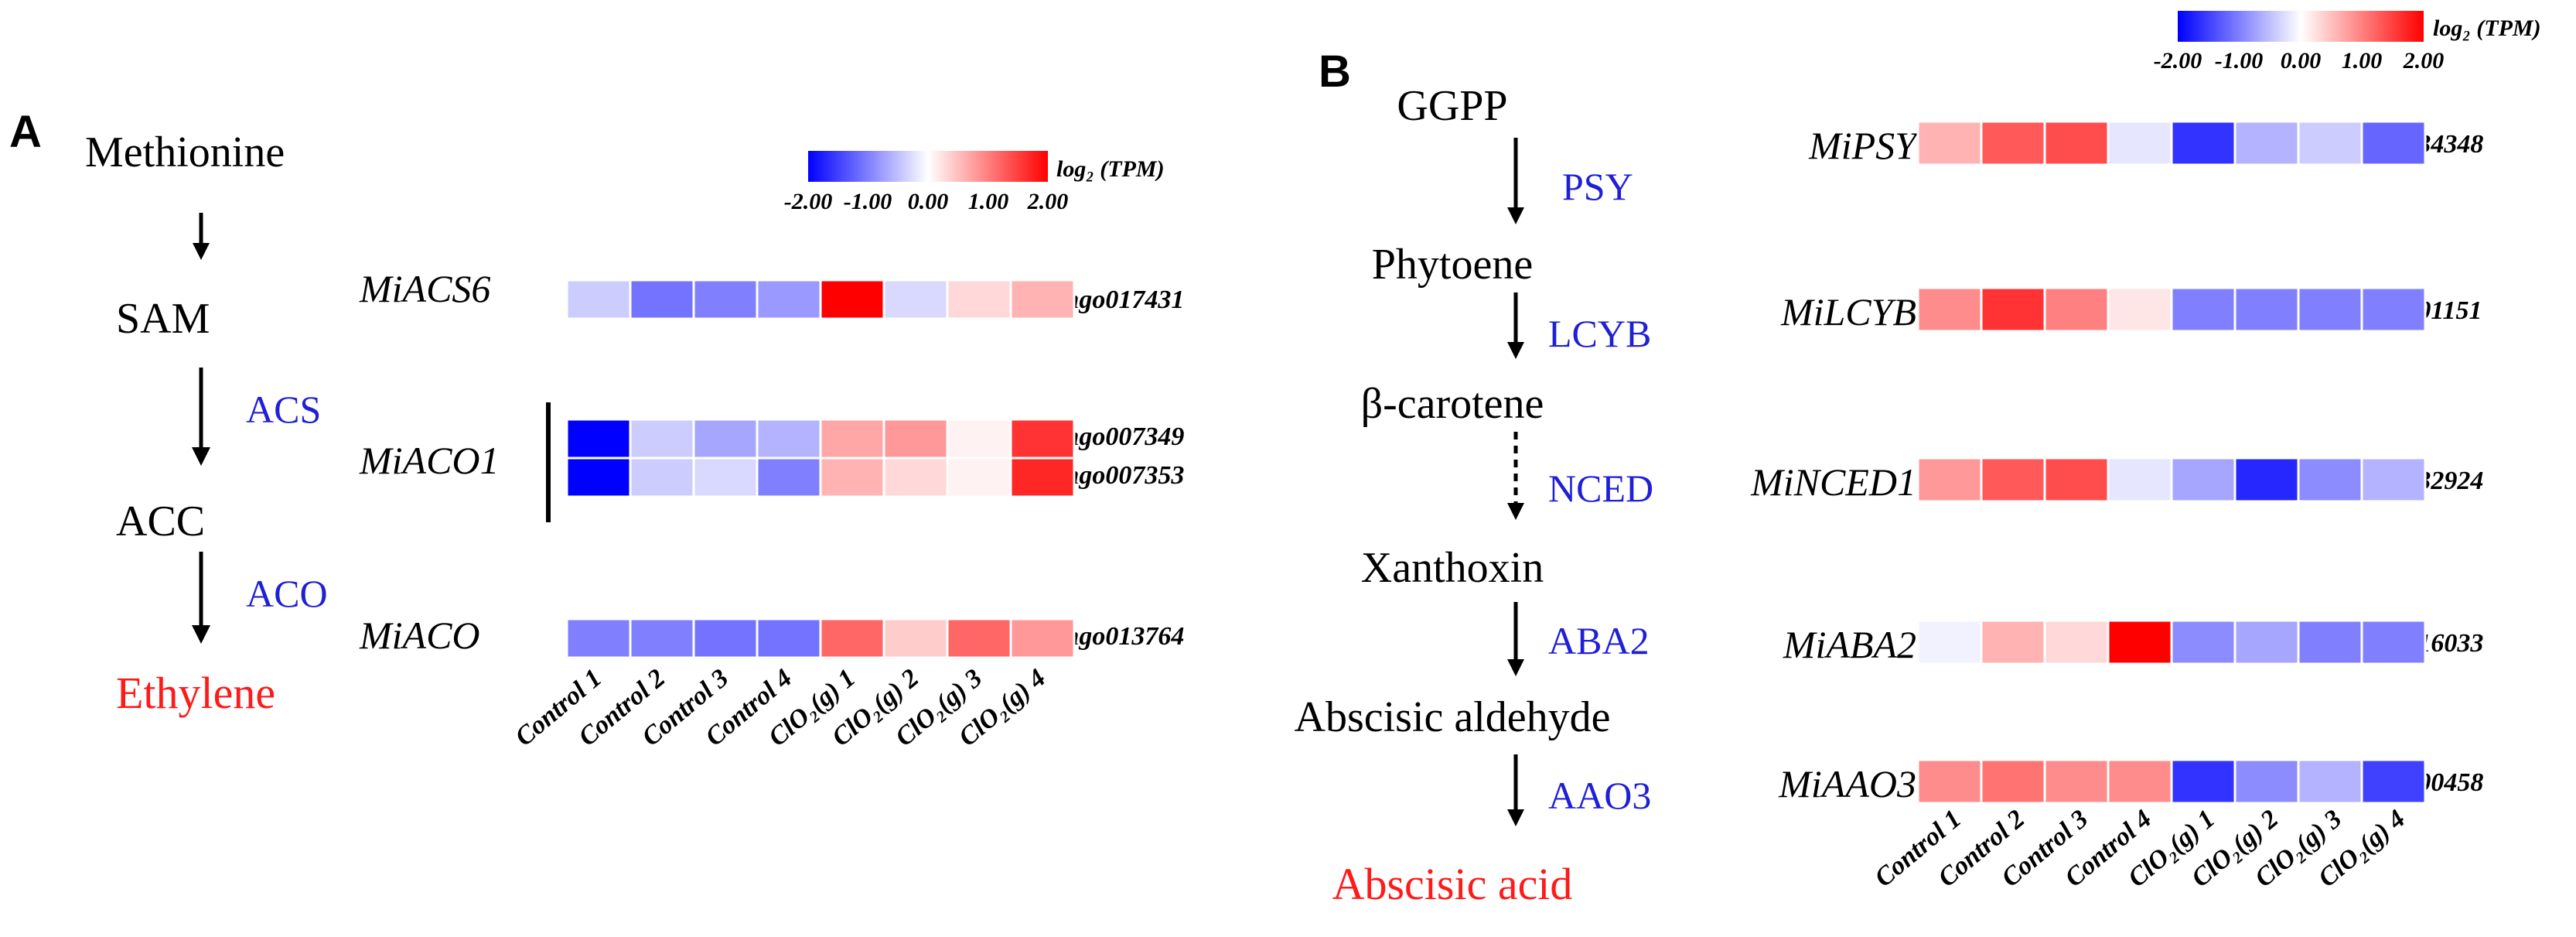  Describe the element at coordinates (1516, 639) in the screenshot. I see `arrow-xanthoxin-aldehyde` at that location.